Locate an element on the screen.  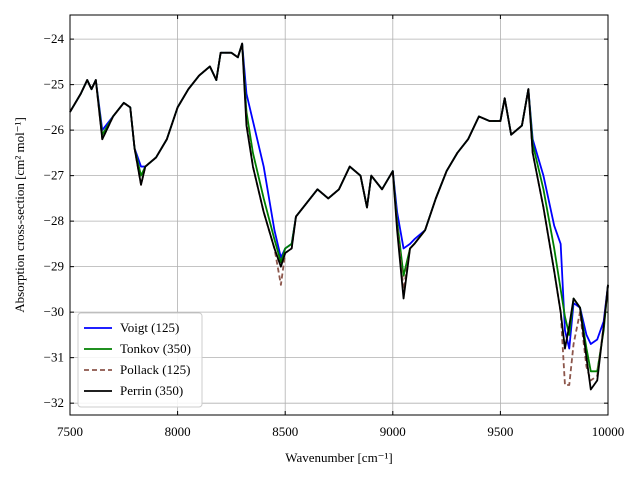
x-tick-label: 9500 is located at coordinates (500, 431).